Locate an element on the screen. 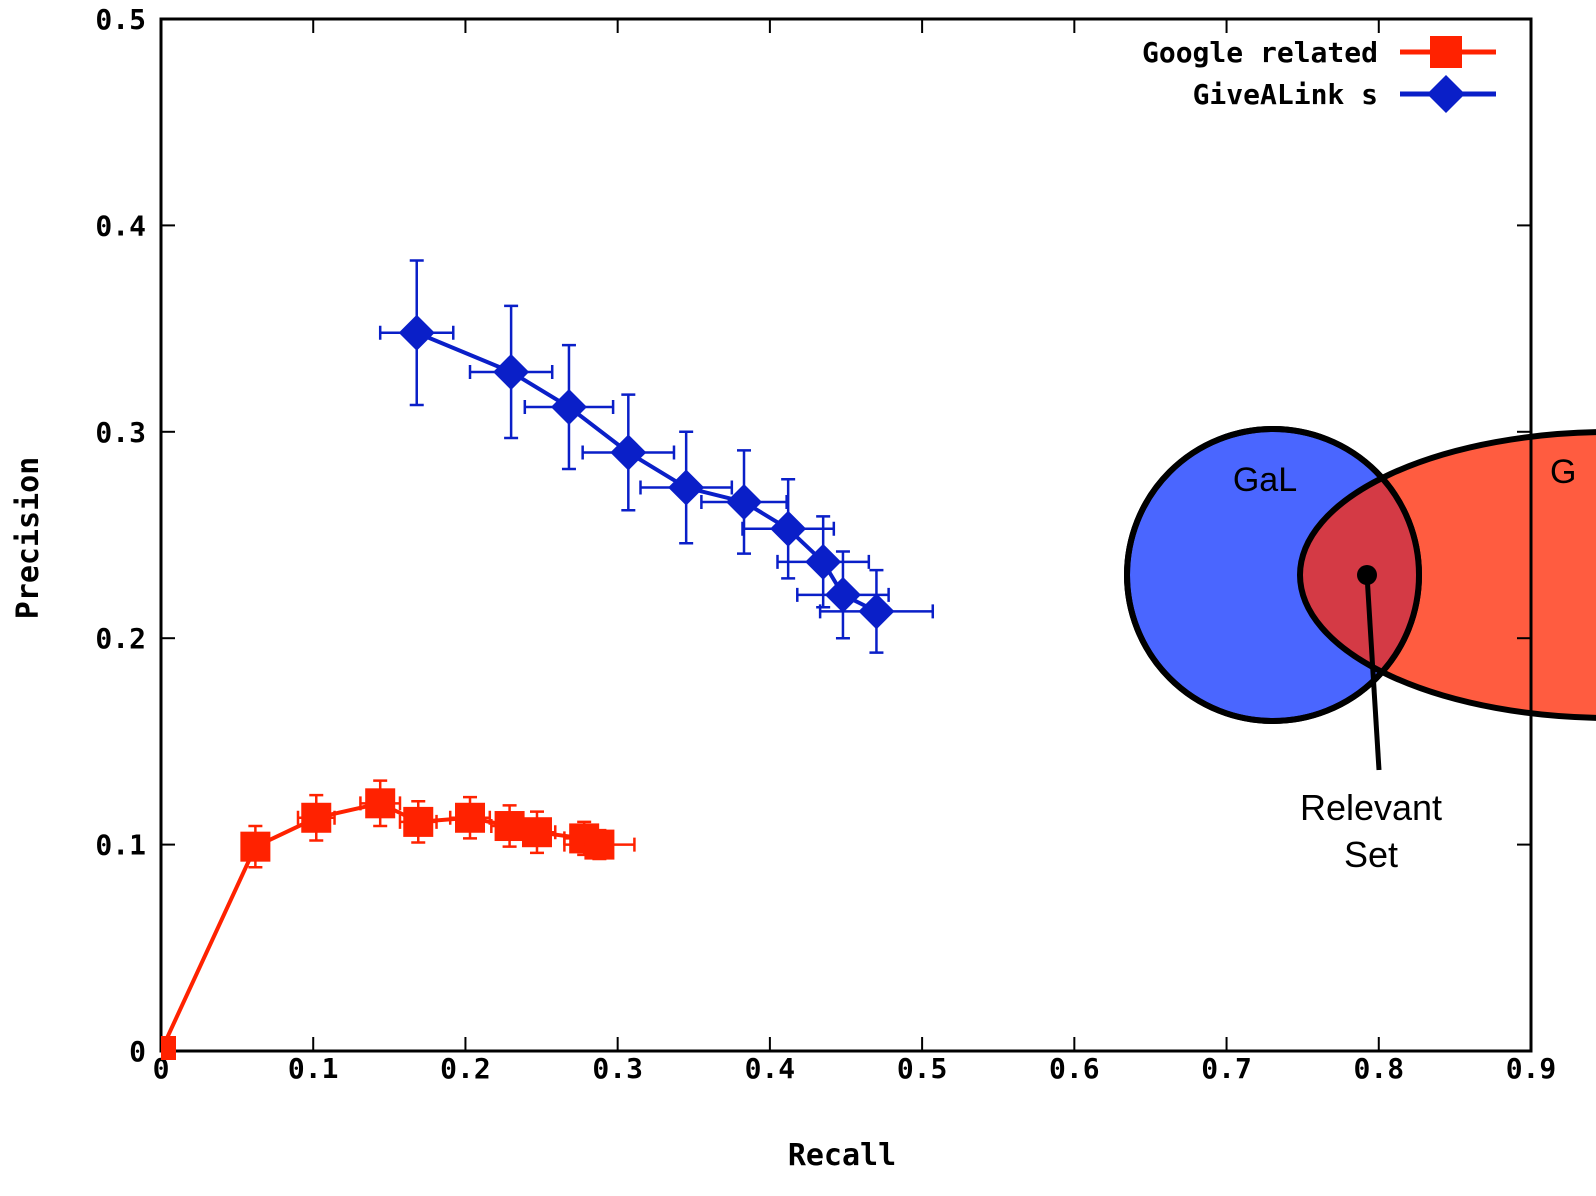 The image size is (1596, 1196). relevant-set-dot is located at coordinates (1367, 575).